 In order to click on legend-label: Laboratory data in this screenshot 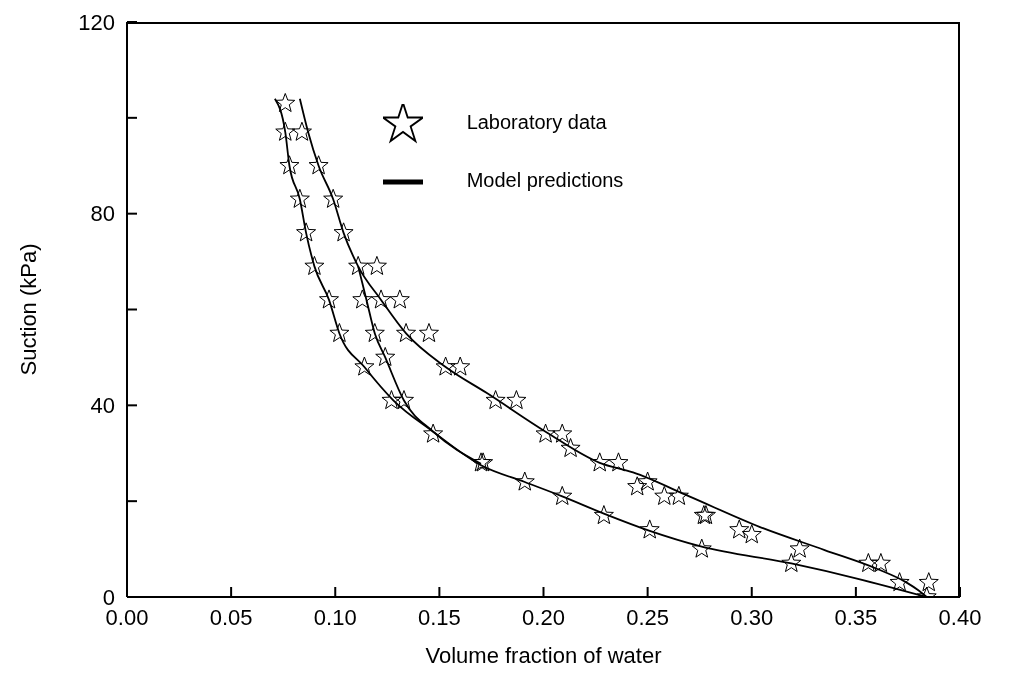, I will do `click(536, 122)`.